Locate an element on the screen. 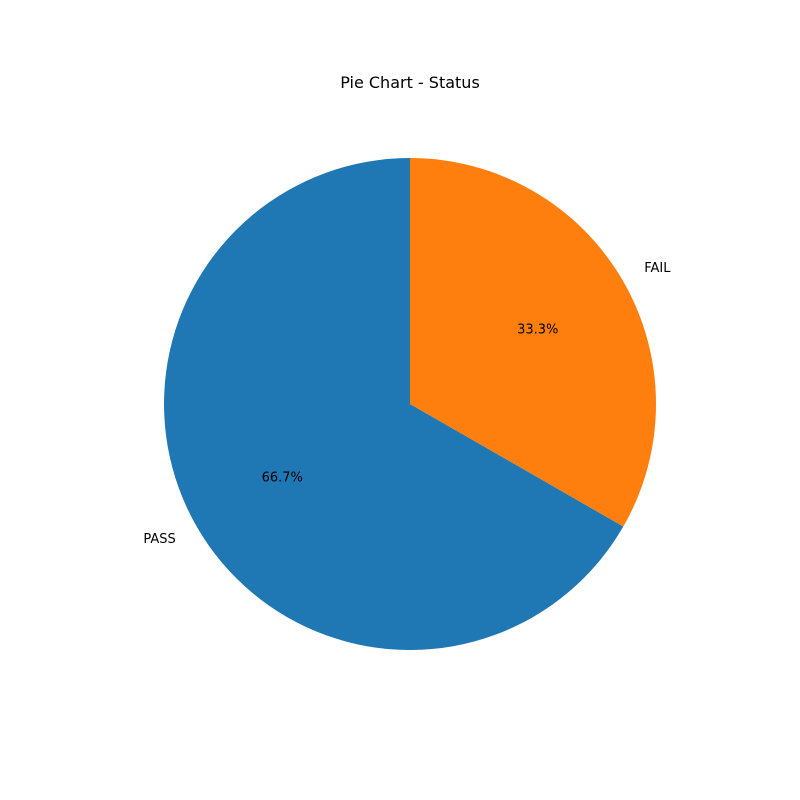  chart-title: Pie Chart - Status is located at coordinates (410, 82).